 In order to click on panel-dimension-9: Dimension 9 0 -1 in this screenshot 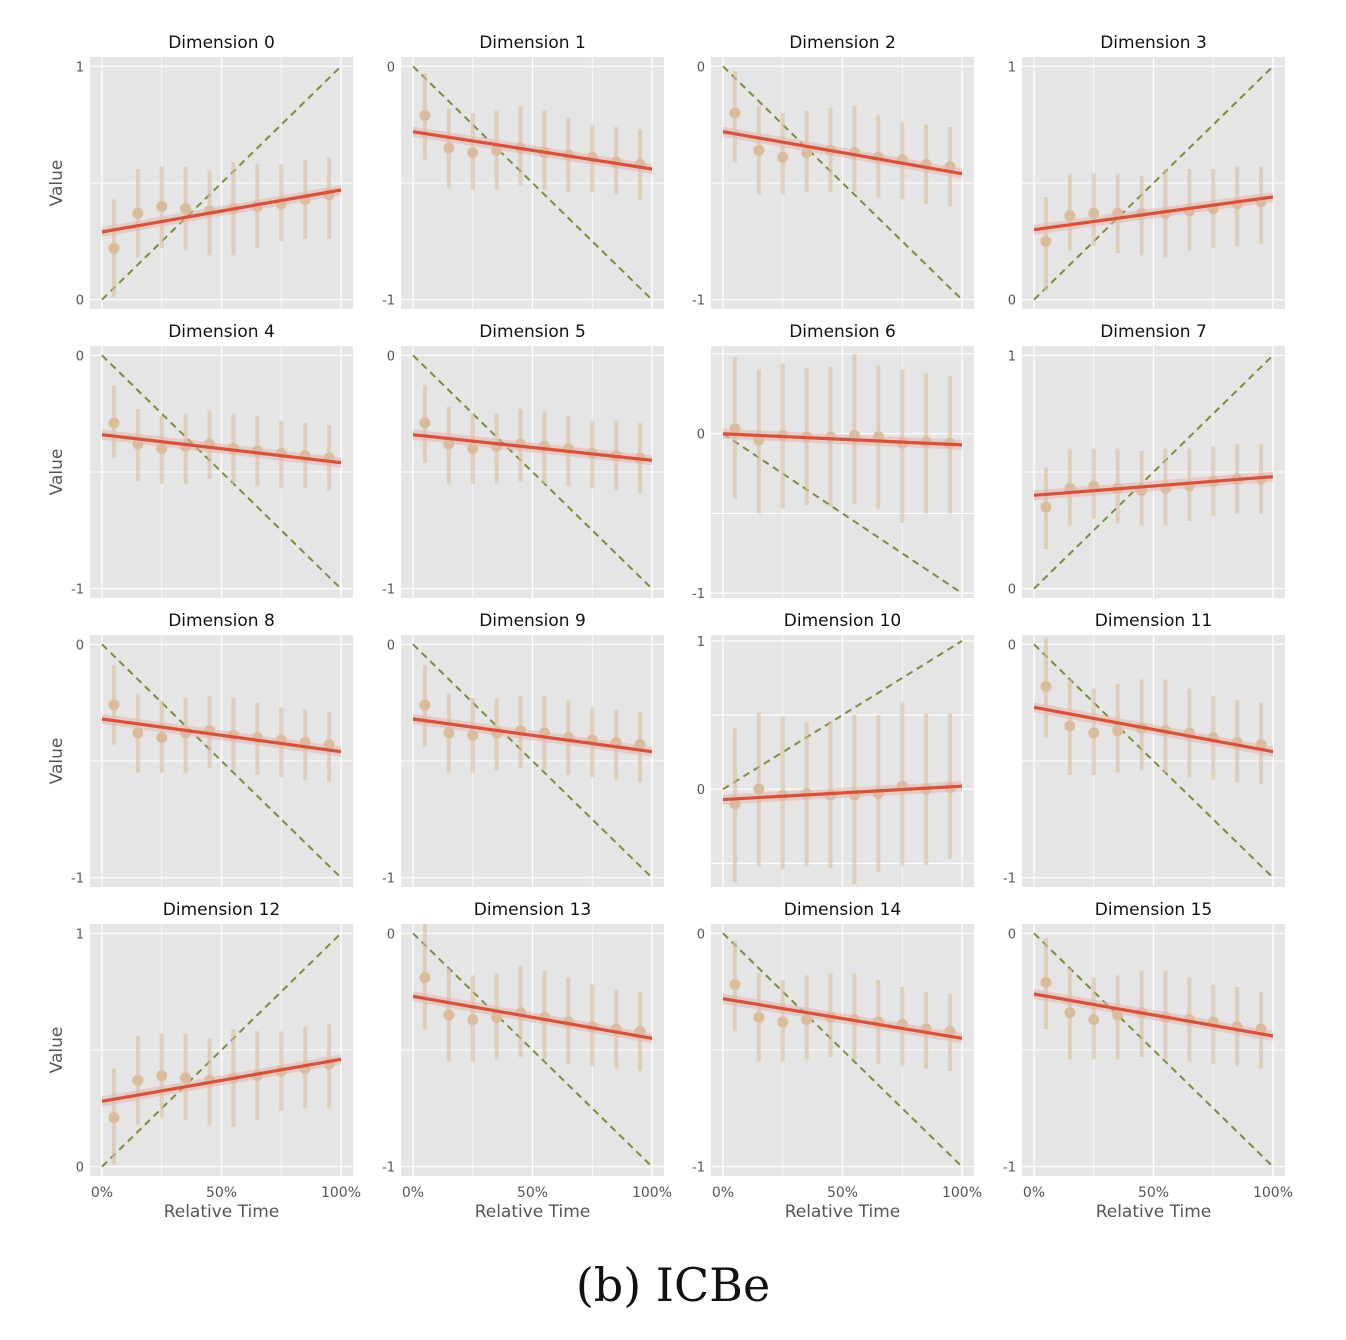, I will do `click(523, 749)`.